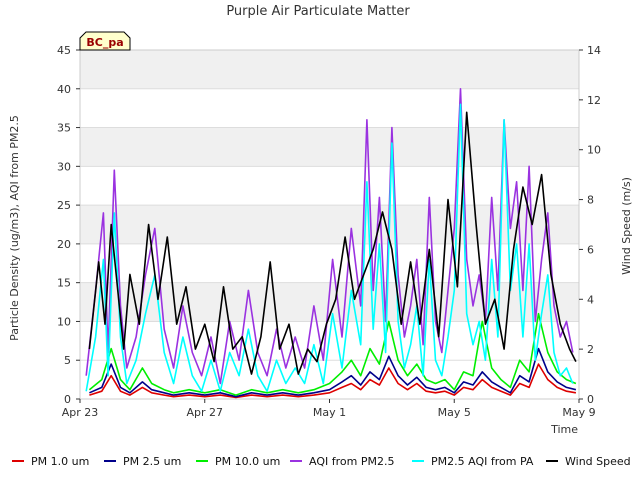 The image size is (640, 480). I want to click on y2-tick-label: 6, so click(590, 249).